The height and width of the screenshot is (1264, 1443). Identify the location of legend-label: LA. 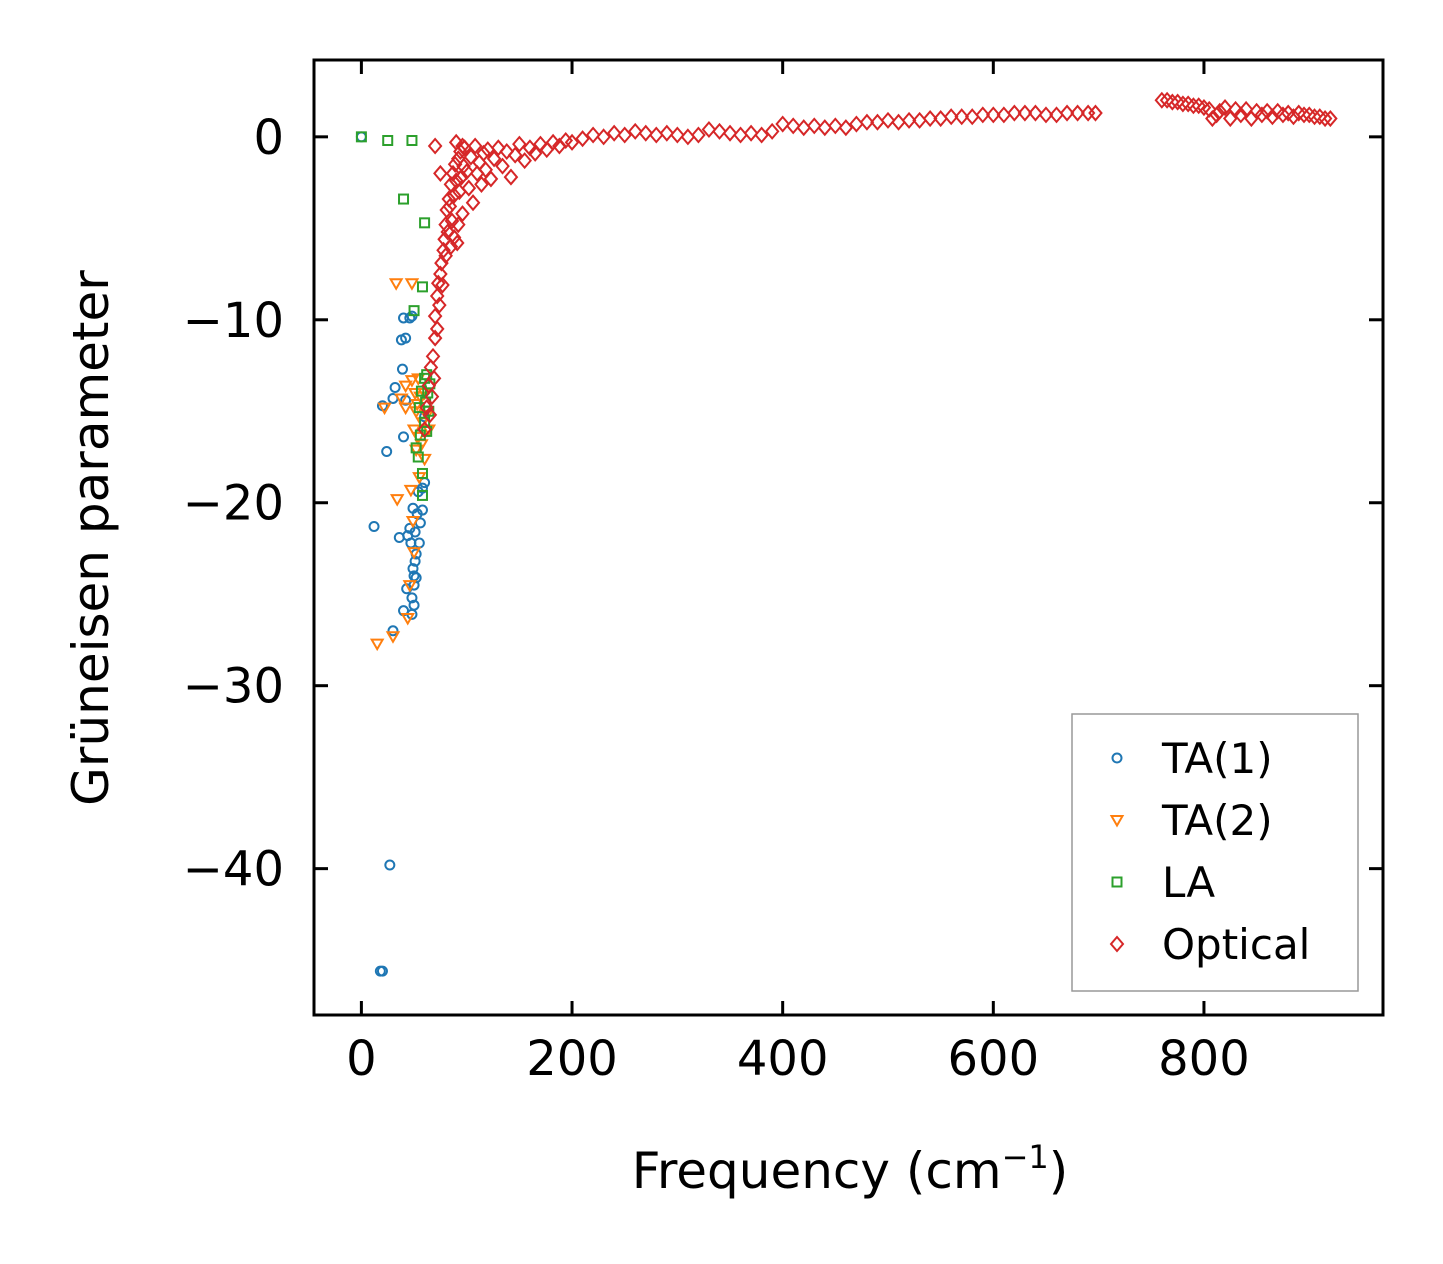
(1188, 882).